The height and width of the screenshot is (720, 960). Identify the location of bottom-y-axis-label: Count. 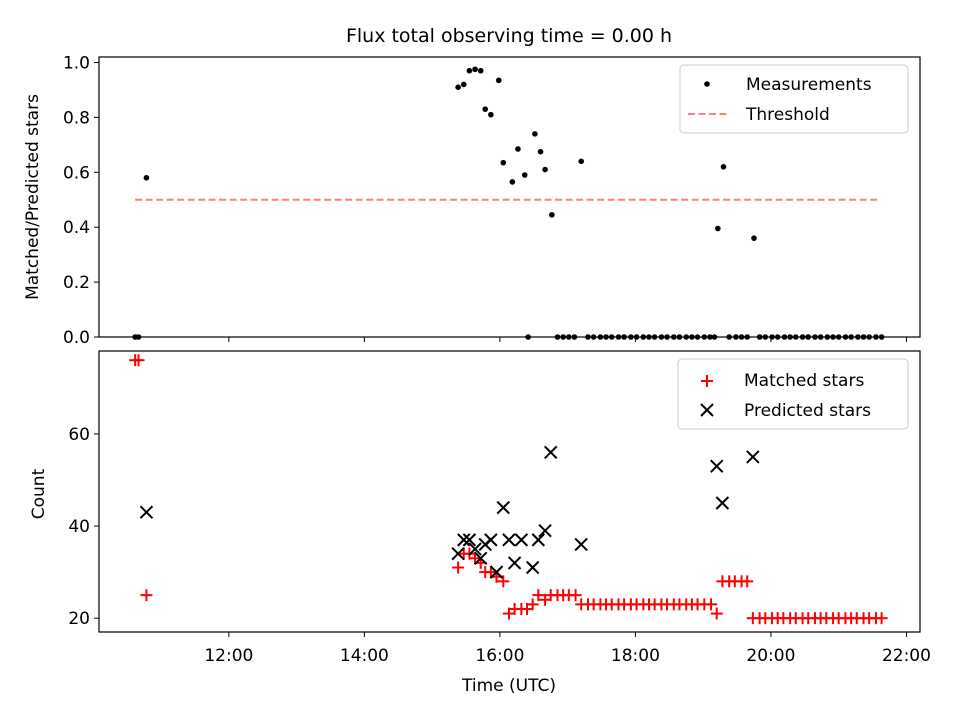
(39, 493).